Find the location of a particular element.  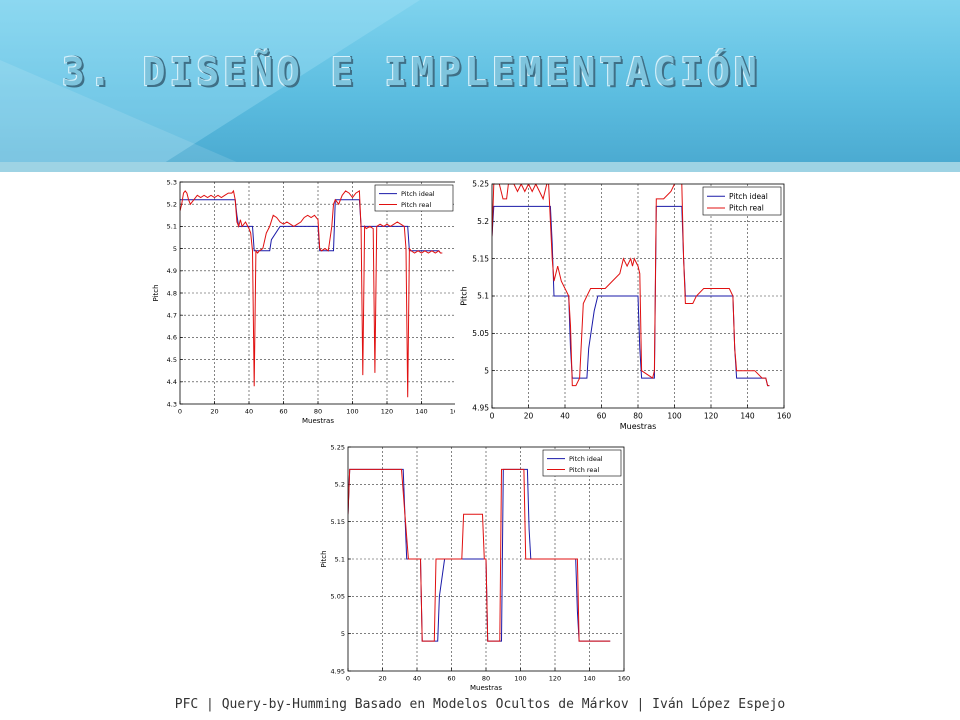

y-tick-label: 4.9 is located at coordinates (172, 271).